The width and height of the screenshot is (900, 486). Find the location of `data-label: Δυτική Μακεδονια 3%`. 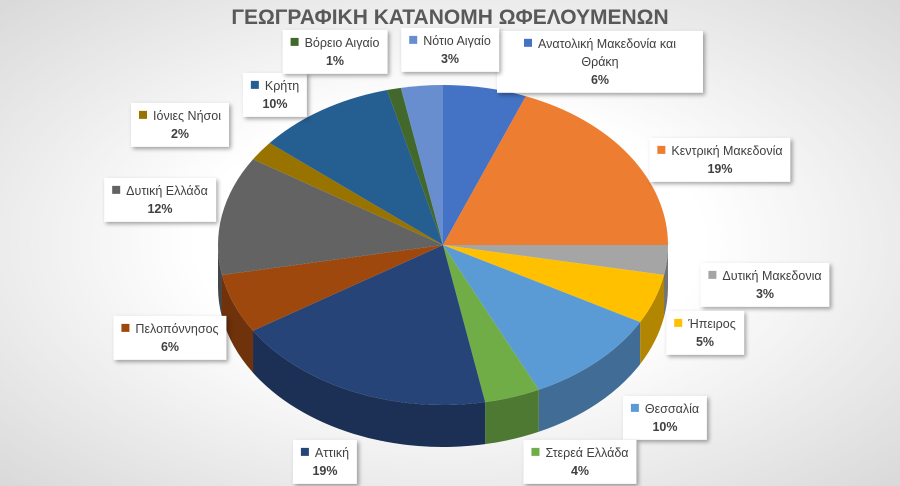

data-label: Δυτική Μακεδονια 3% is located at coordinates (765, 285).